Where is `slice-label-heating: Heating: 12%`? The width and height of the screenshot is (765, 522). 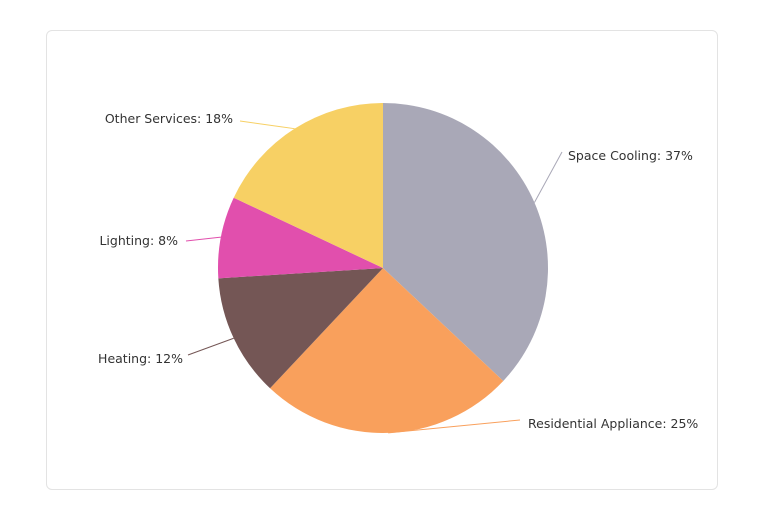 slice-label-heating: Heating: 12% is located at coordinates (140, 358).